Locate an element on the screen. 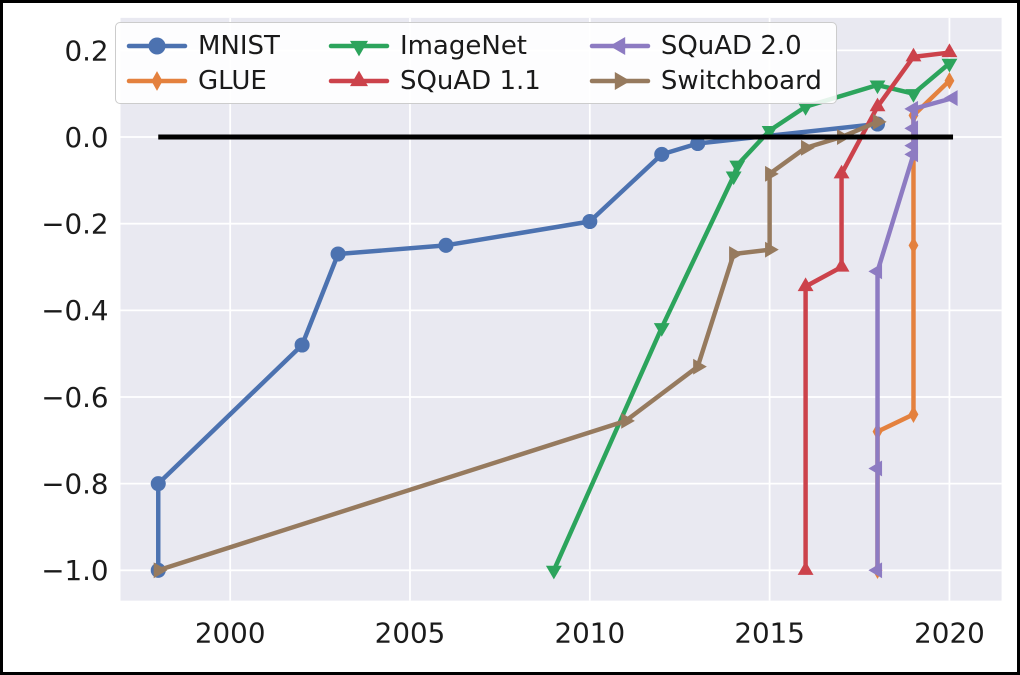  y-tick-label: −0.4 is located at coordinates (74, 310).